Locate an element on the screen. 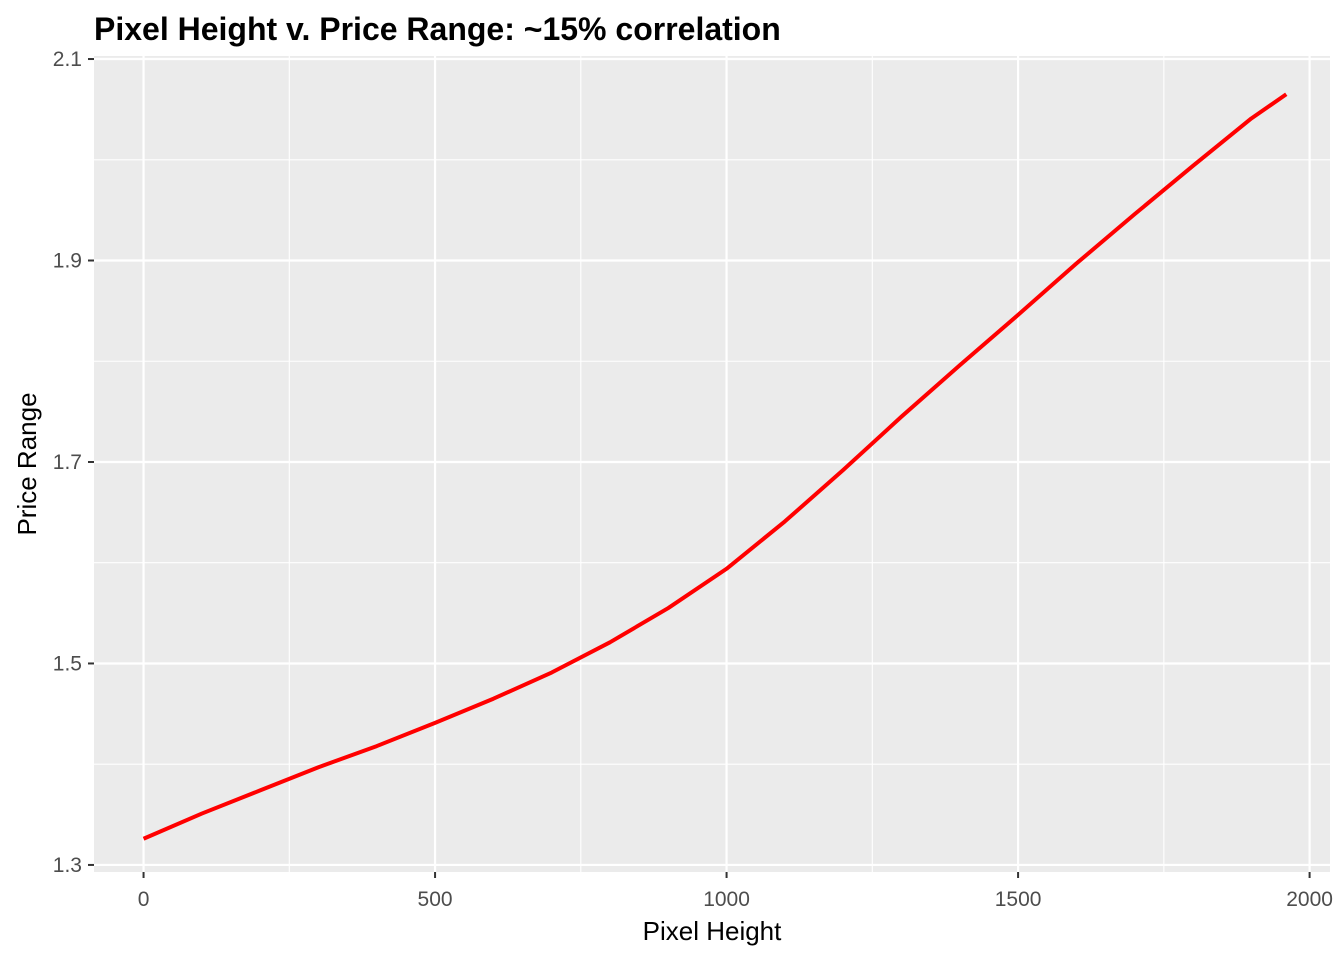 This screenshot has width=1344, height=960. y-tick-label: 1.7 is located at coordinates (67, 462).